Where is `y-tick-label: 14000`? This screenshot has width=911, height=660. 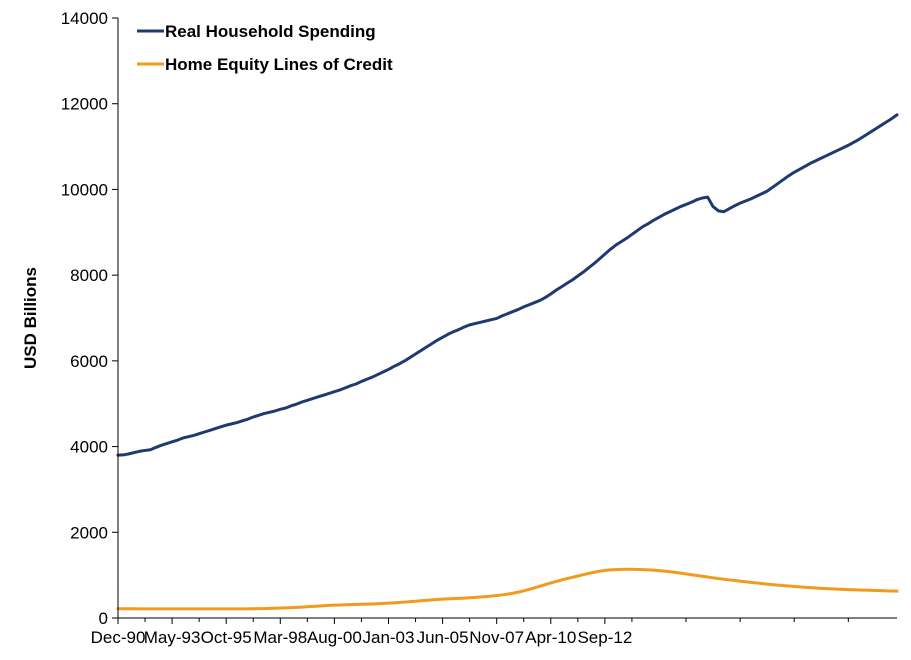 y-tick-label: 14000 is located at coordinates (84, 18).